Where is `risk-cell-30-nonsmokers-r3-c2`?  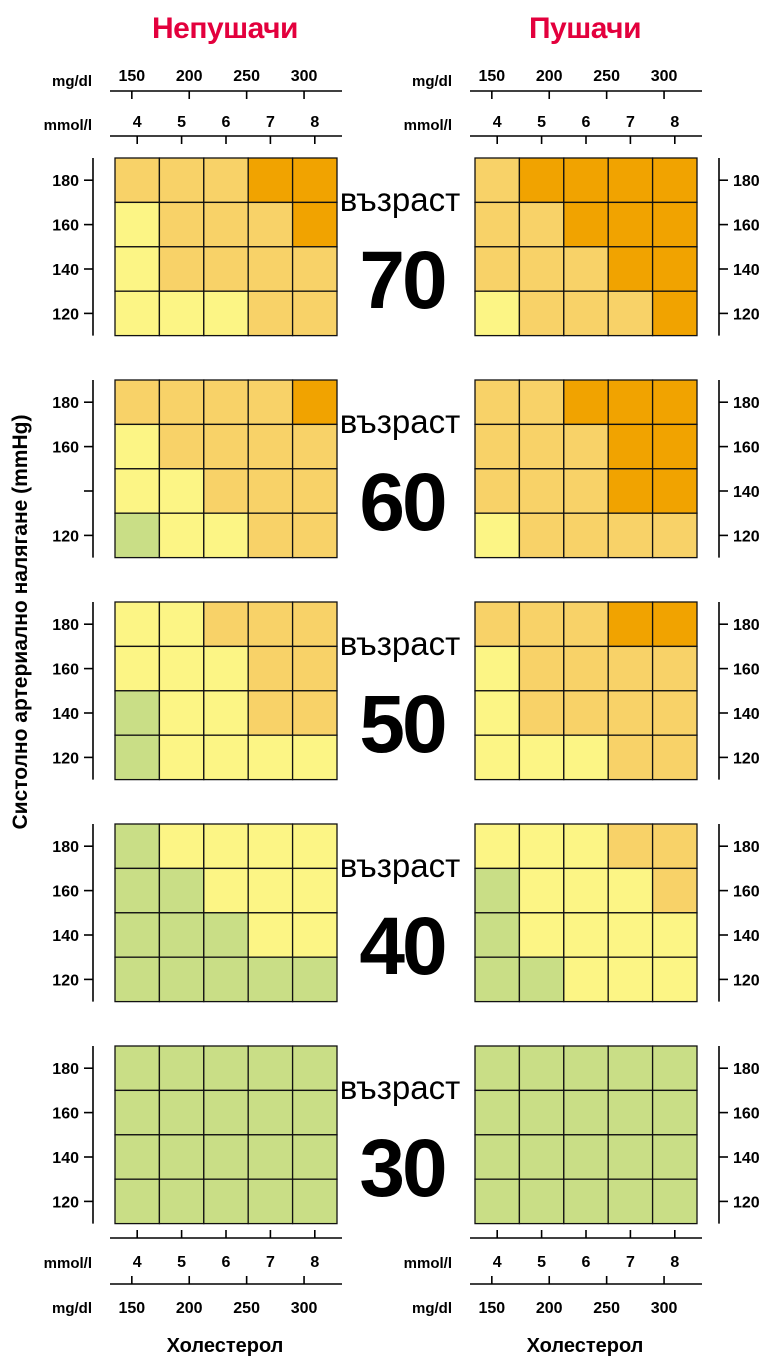
risk-cell-30-nonsmokers-r3-c2 is located at coordinates (226, 1201).